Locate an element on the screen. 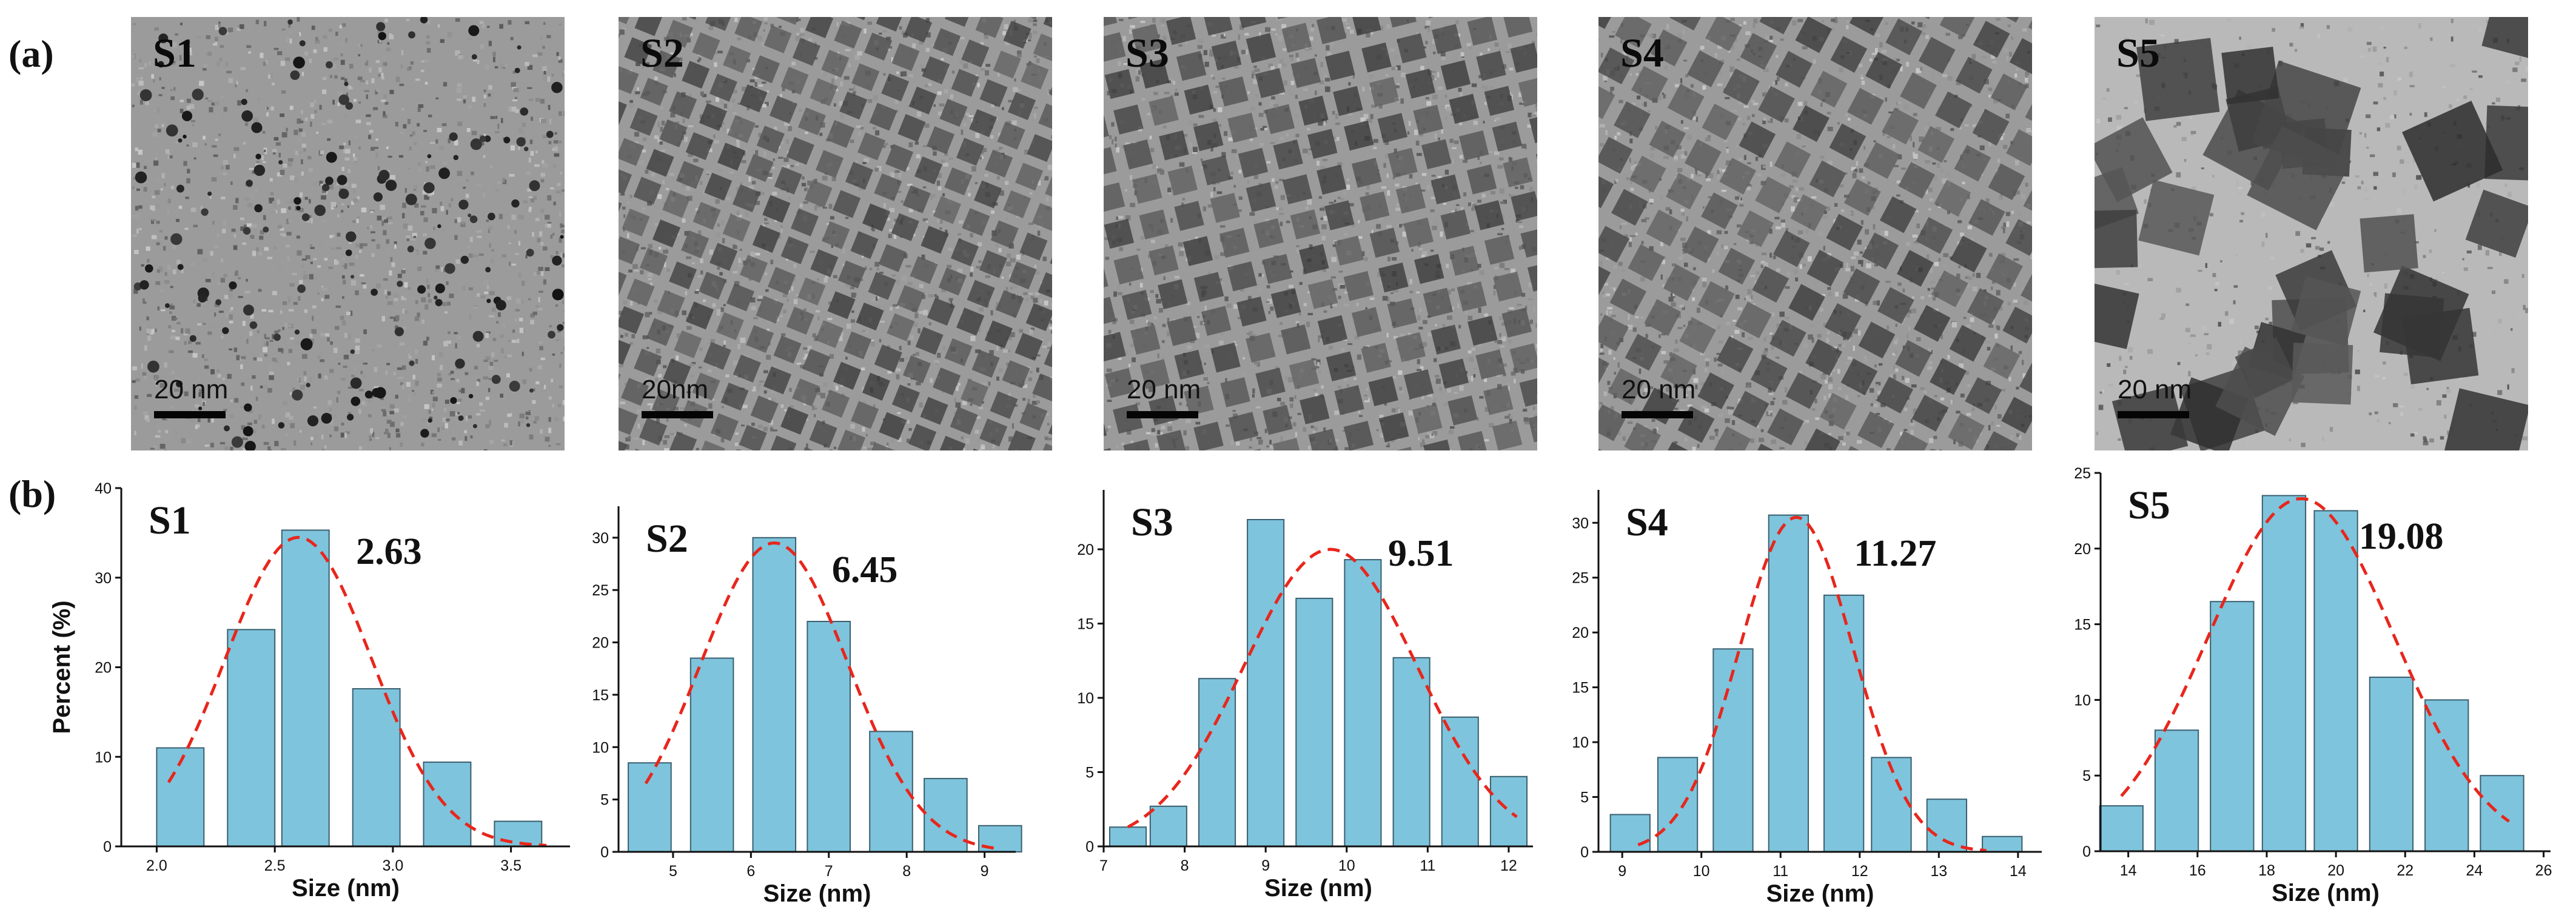 The height and width of the screenshot is (924, 2576). histogram-s5: 14 16 18 20 22 24 26 0 5 10 15 20 25 Size (nm) S5 19.08 is located at coordinates (2313, 685).